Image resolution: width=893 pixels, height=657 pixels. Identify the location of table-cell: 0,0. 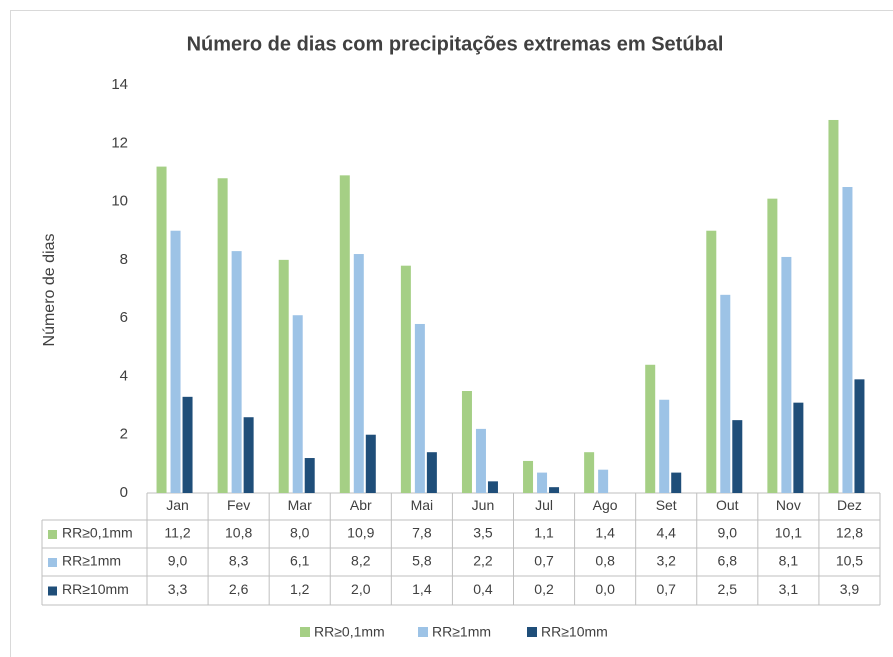
(605, 589).